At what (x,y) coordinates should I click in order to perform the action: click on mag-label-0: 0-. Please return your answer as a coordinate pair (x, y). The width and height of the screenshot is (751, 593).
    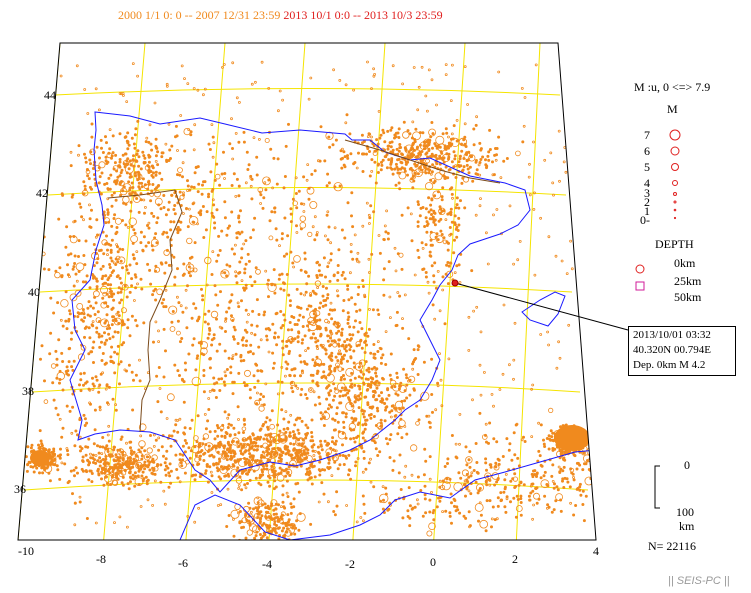
    Looking at the image, I should click on (645, 220).